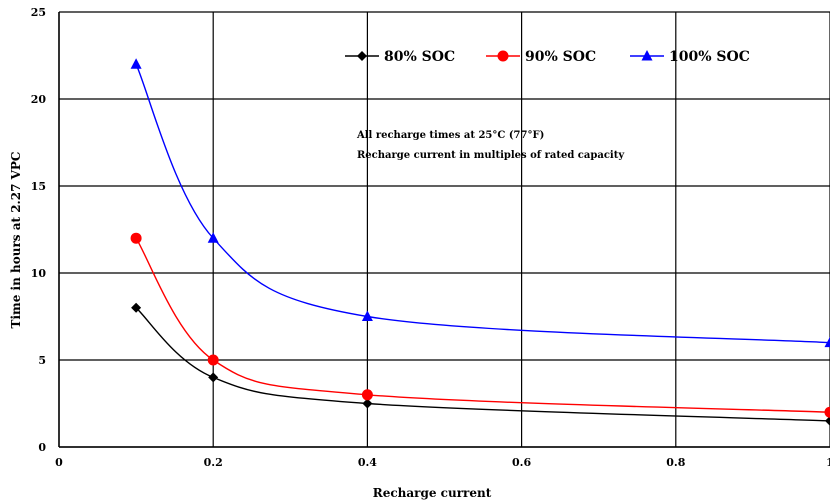  Describe the element at coordinates (521, 462) in the screenshot. I see `x-tick-label: 0.6` at that location.